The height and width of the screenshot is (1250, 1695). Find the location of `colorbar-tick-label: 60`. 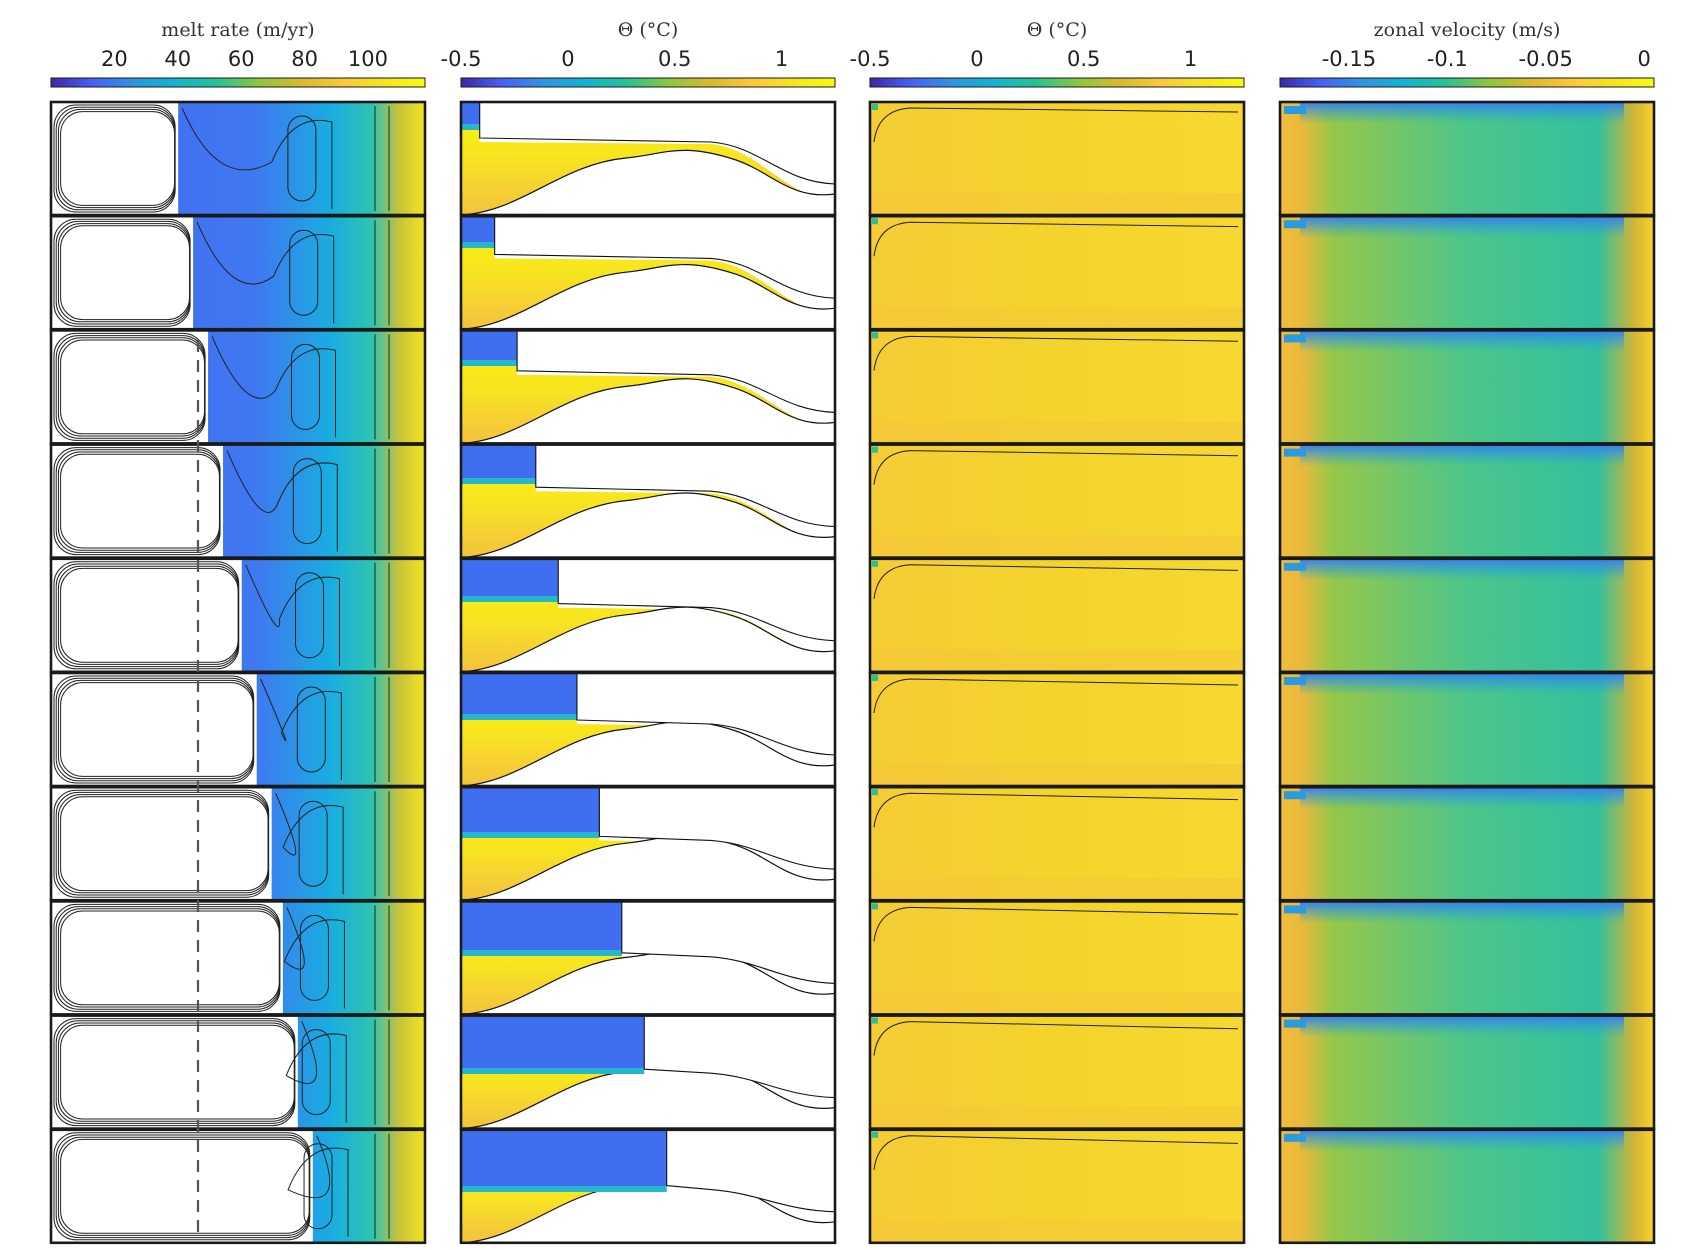

colorbar-tick-label: 60 is located at coordinates (241, 59).